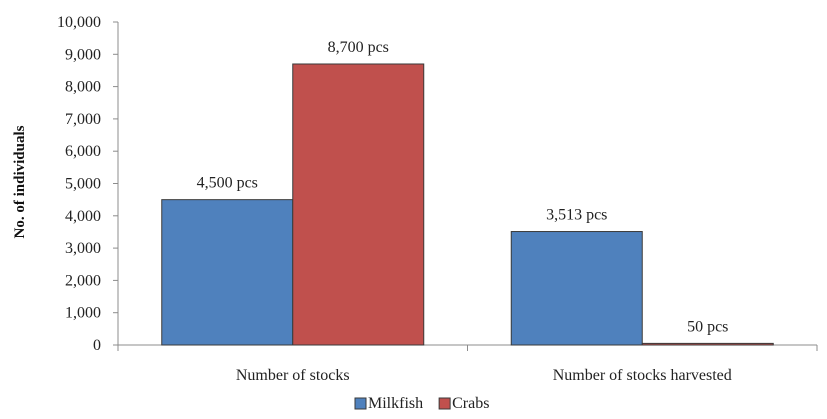 The image size is (827, 419). I want to click on legend-label: Crabs, so click(470, 403).